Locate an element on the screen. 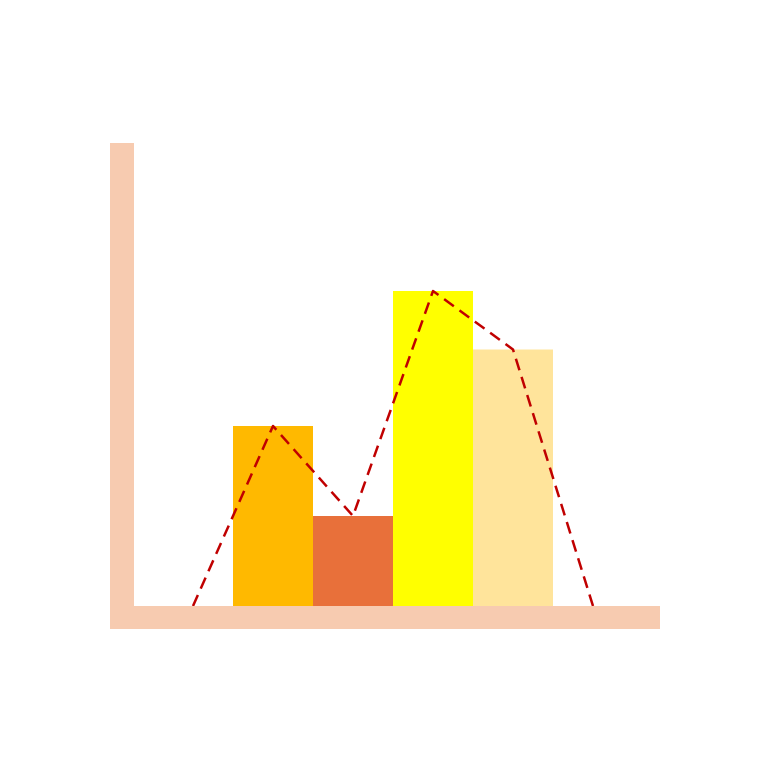 Image resolution: width=760 pixels, height=760 pixels. y-axis is located at coordinates (122, 386).